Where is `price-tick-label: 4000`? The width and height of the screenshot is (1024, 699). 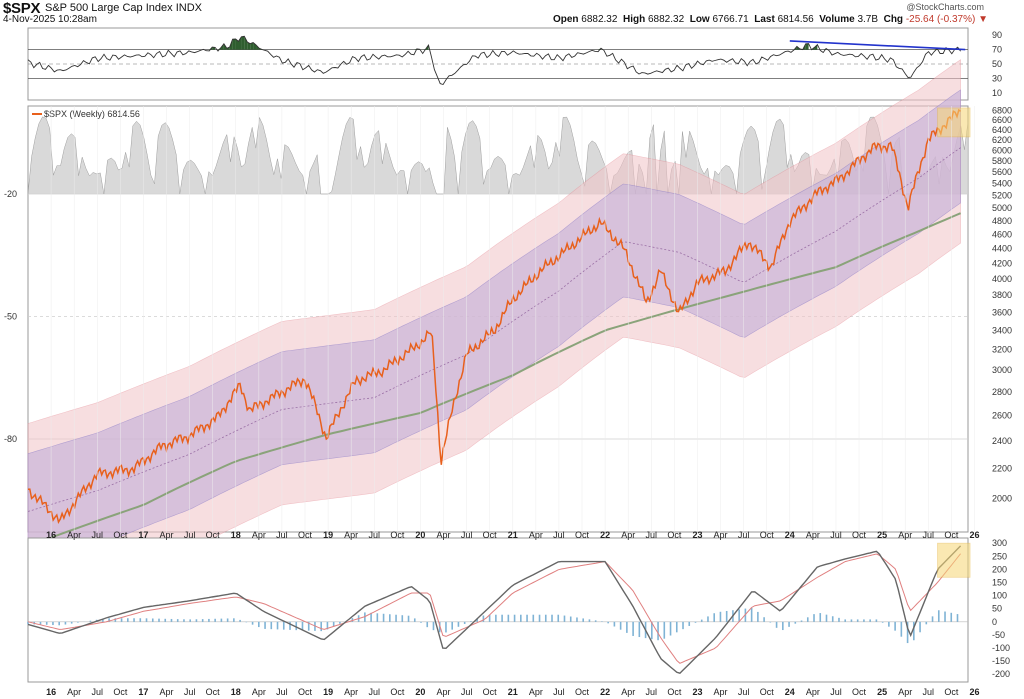 price-tick-label: 4000 is located at coordinates (1002, 279).